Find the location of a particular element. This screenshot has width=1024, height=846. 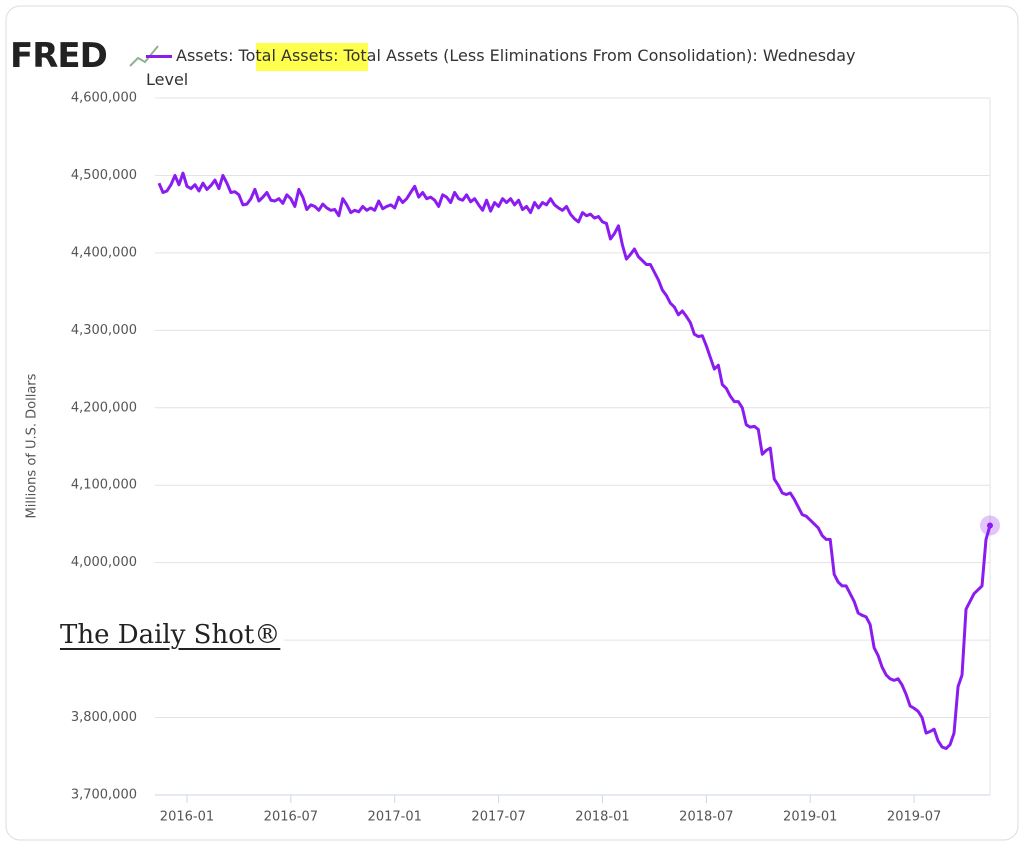

logo: FRED is located at coordinates (59, 56).